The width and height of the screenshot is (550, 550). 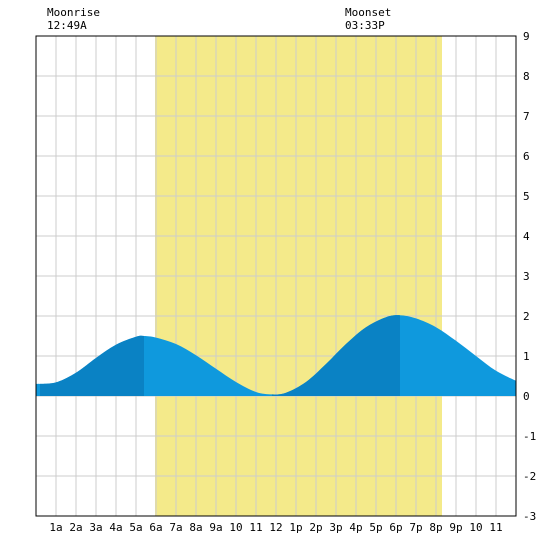 I want to click on x-tick-label: 9p, so click(x=455, y=527).